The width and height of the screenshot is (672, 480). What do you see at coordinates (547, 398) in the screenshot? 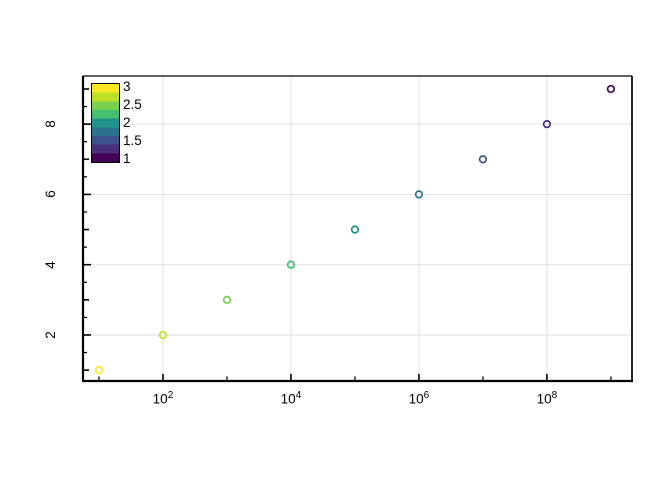
I see `x-tick-label: 10⁸` at bounding box center [547, 398].